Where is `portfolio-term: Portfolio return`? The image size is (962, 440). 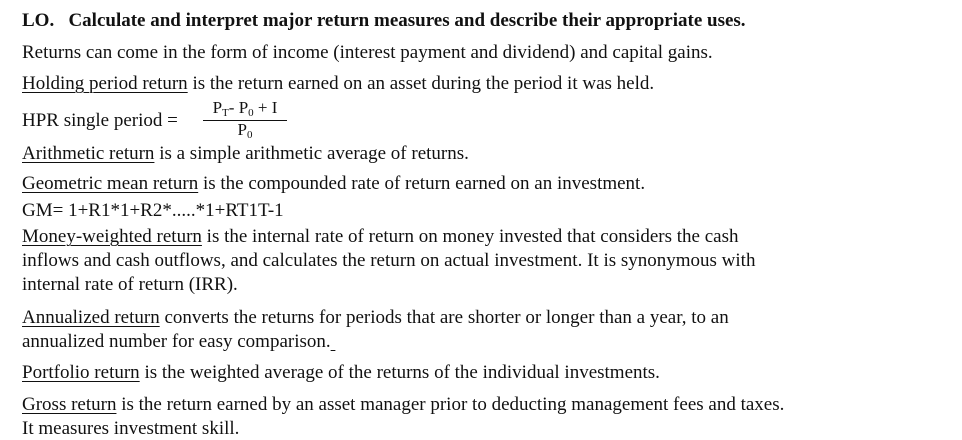
portfolio-term: Portfolio return is located at coordinates (81, 372).